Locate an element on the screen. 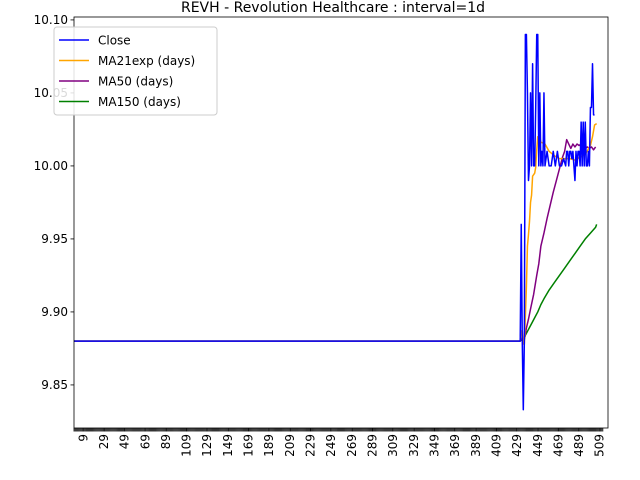 The image size is (640, 480). x-tick-label: 129 is located at coordinates (207, 445).